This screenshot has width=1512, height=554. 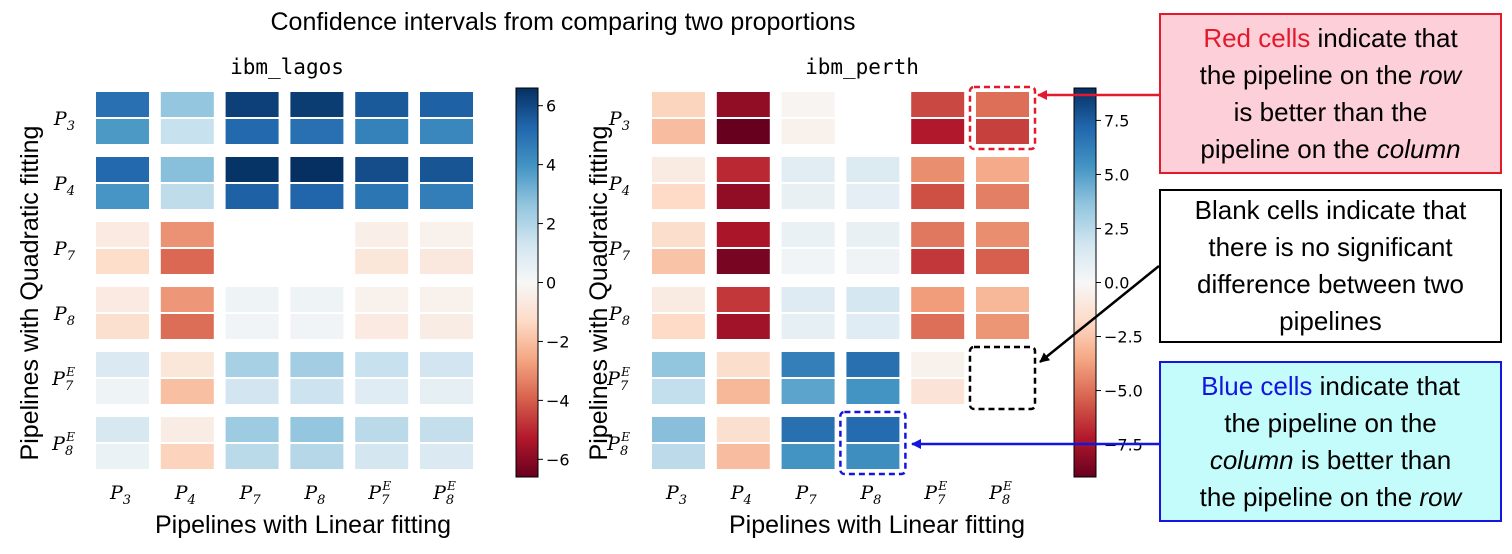 What do you see at coordinates (1440, 74) in the screenshot?
I see `red-note-row-word: row` at bounding box center [1440, 74].